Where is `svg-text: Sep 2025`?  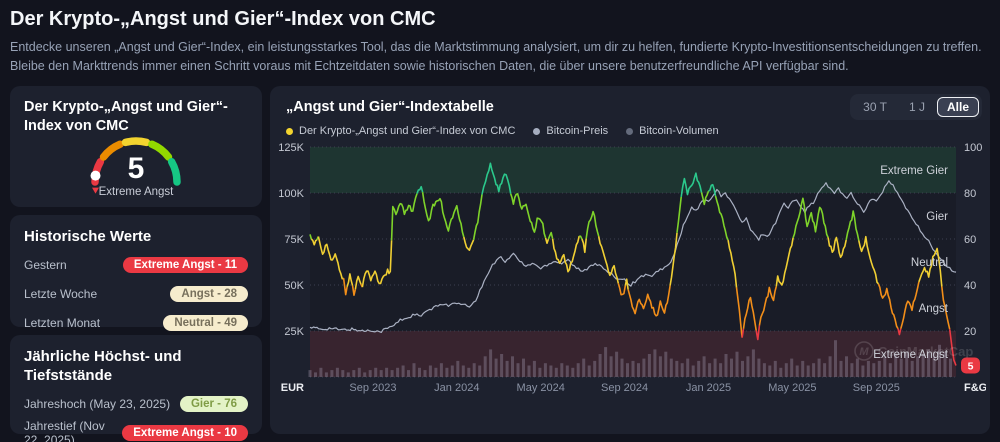 svg-text: Sep 2025 is located at coordinates (876, 388).